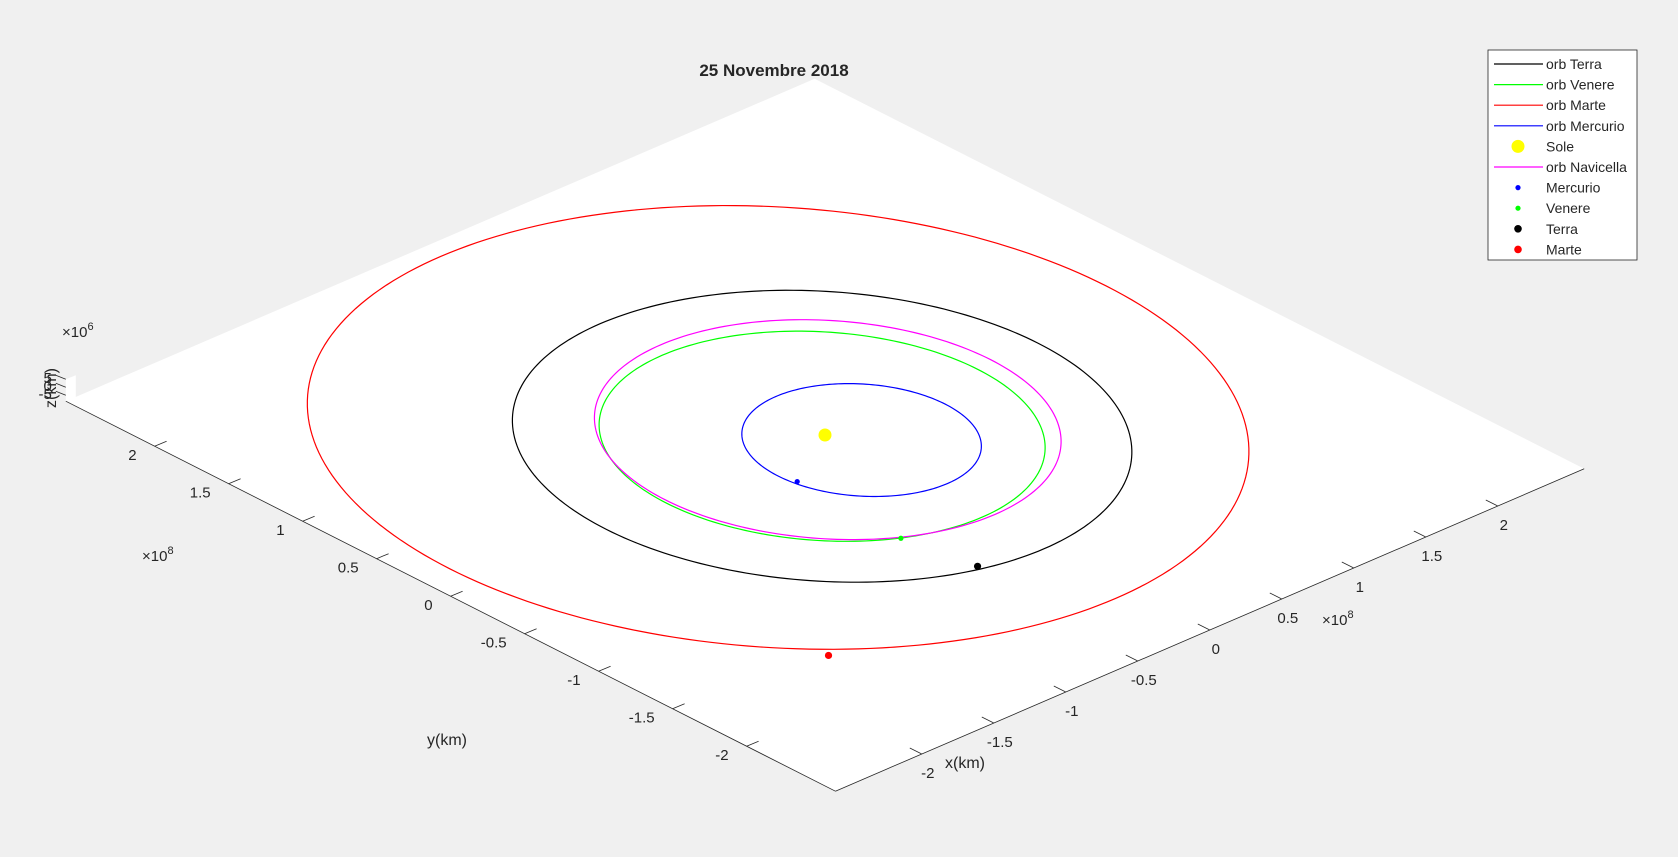  I want to click on marker-sole, so click(825, 435).